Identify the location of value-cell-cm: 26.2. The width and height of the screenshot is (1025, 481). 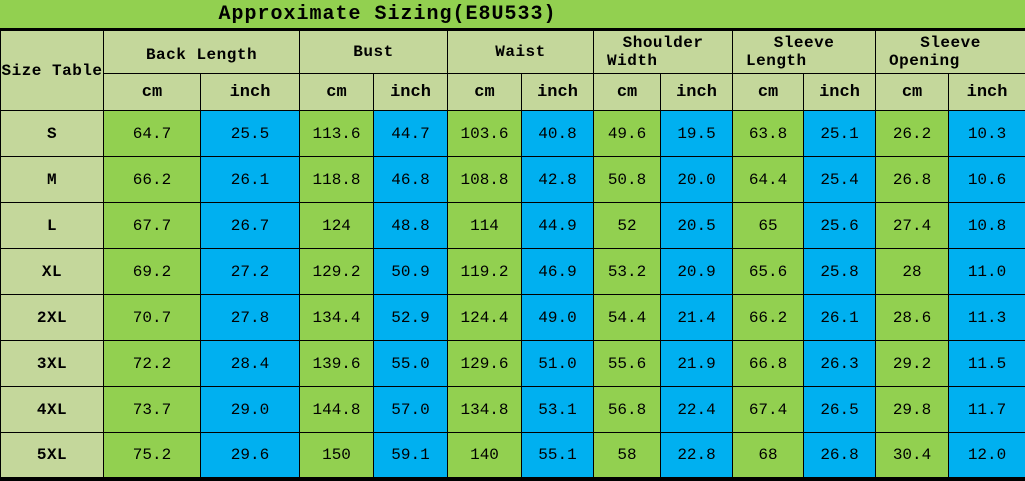
(912, 134).